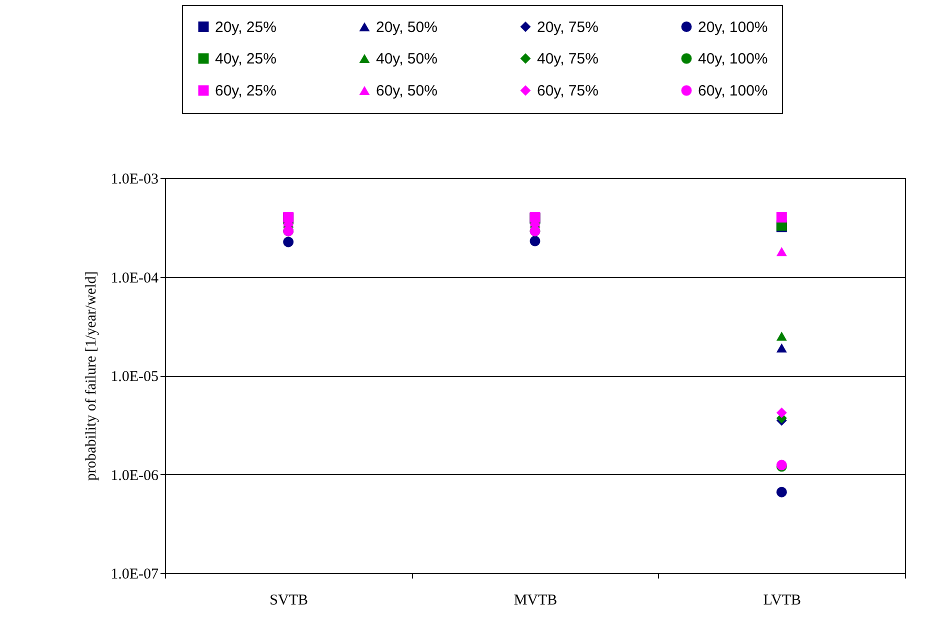  Describe the element at coordinates (536, 600) in the screenshot. I see `x-tick-label: MVTB` at that location.